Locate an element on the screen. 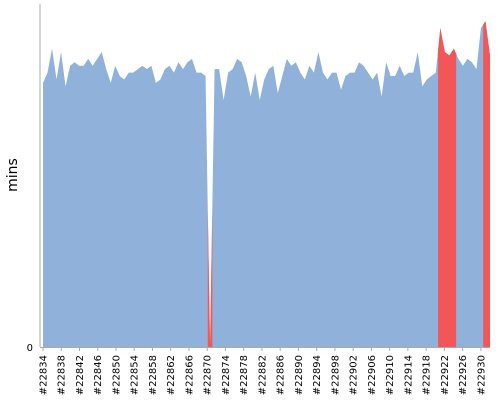 This screenshot has height=400, width=500. x-tick-label: #22930 is located at coordinates (481, 375).